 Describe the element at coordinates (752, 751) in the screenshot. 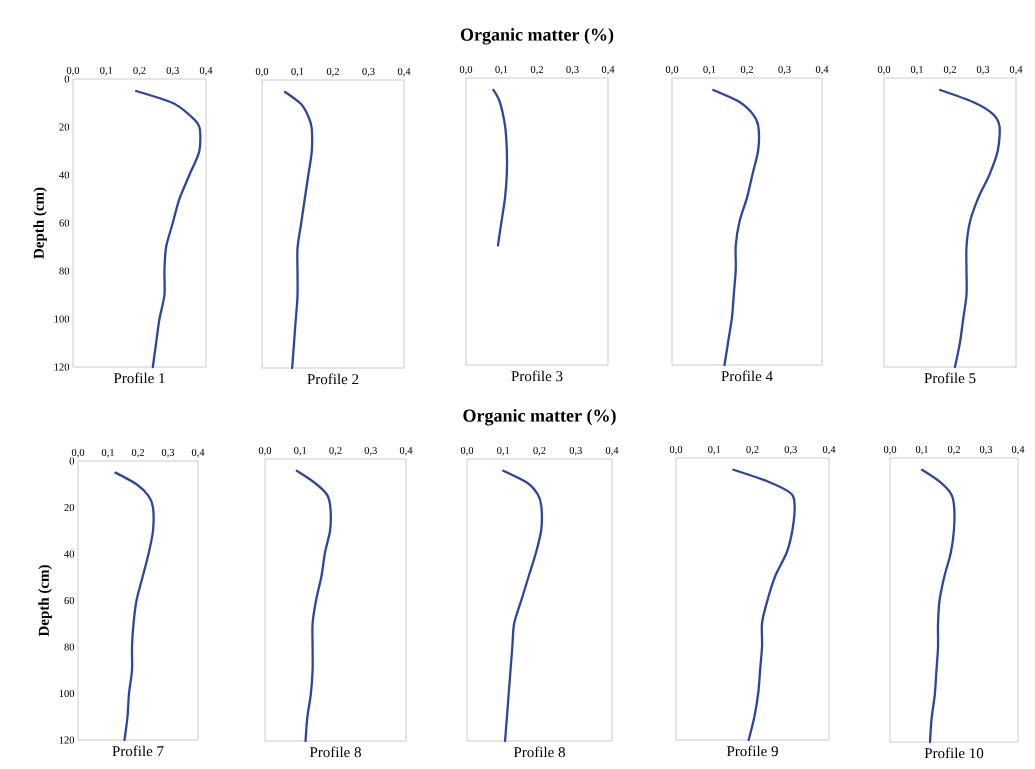

I see `x-axis-title: Profile 9` at that location.